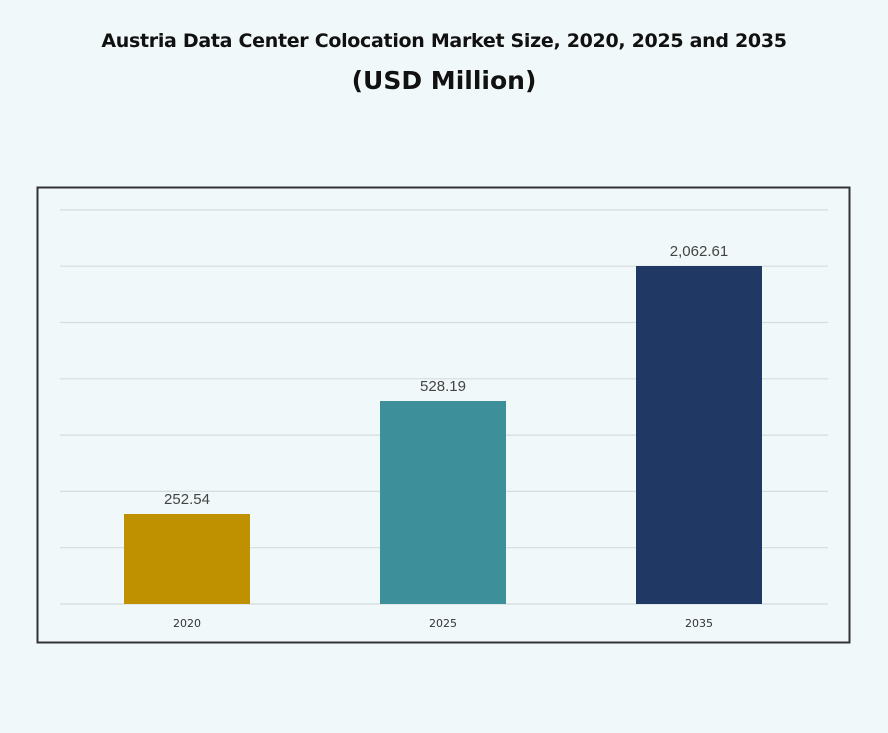 The height and width of the screenshot is (733, 888). I want to click on x-tick-label: 2035, so click(699, 623).